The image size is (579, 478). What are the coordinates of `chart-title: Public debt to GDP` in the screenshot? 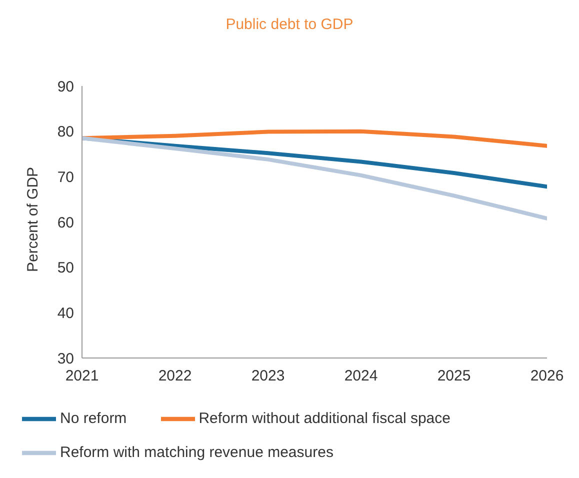 It's located at (289, 25).